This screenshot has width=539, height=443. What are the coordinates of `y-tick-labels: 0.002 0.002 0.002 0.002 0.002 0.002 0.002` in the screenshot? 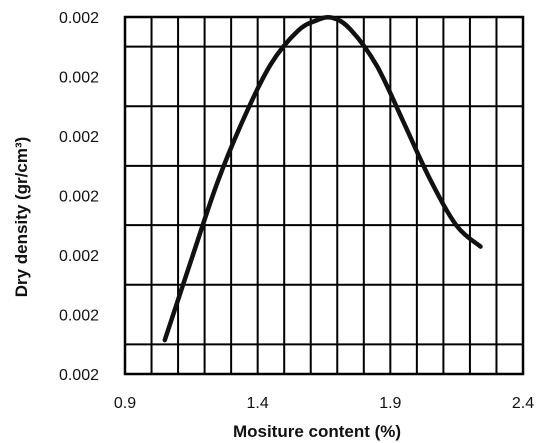 It's located at (79, 197).